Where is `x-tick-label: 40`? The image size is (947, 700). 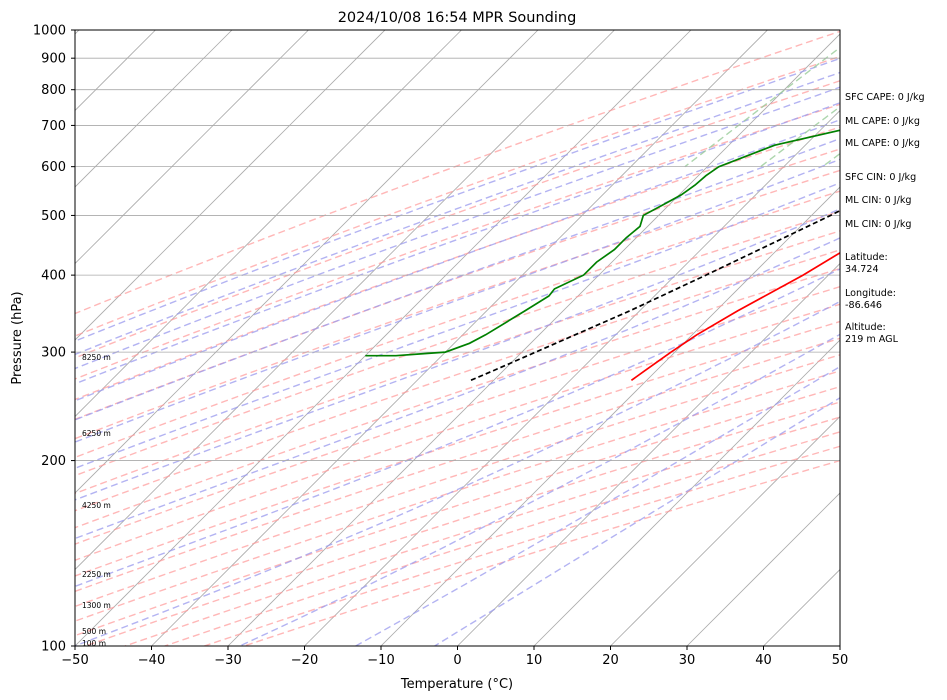
x-tick-label: 40 is located at coordinates (763, 660).